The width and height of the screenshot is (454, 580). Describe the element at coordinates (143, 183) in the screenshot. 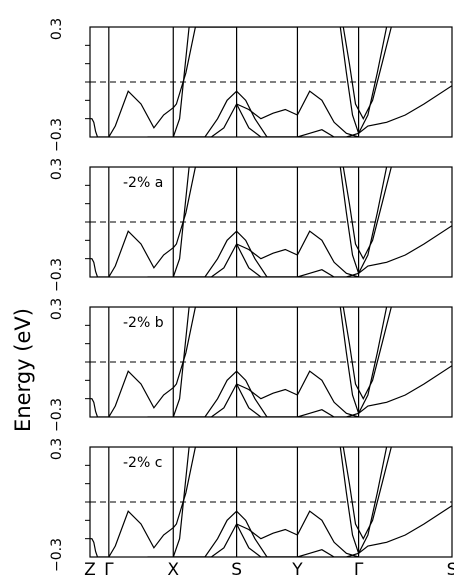

I see `panel-label: -2% a` at that location.